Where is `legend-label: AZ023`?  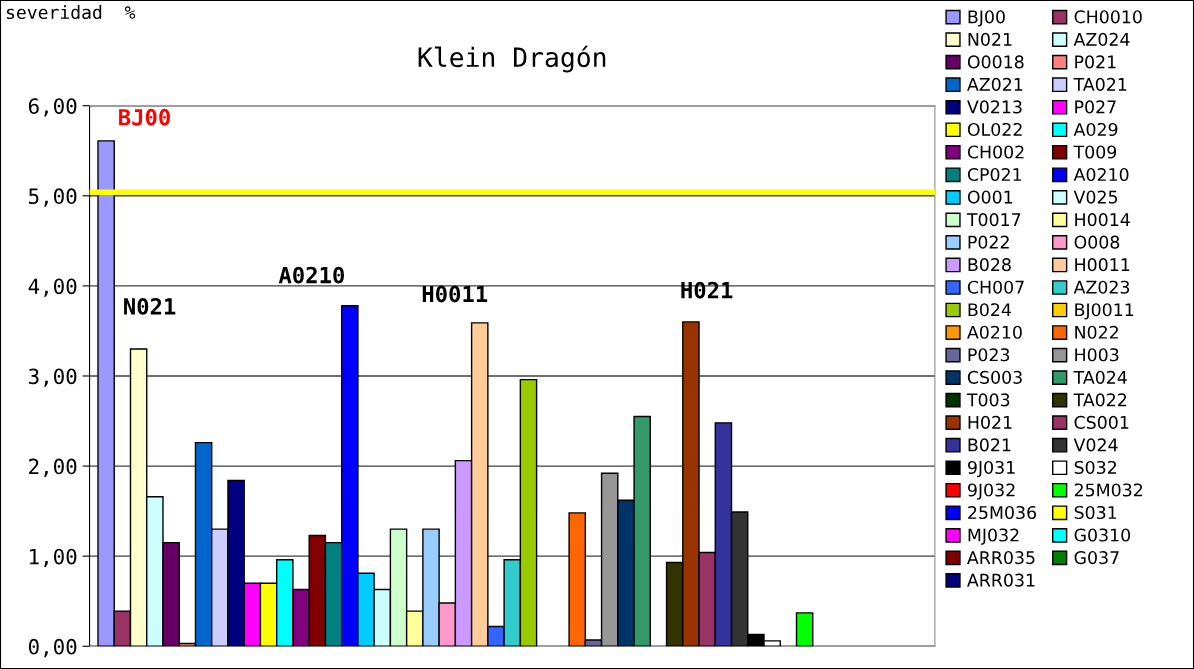 legend-label: AZ023 is located at coordinates (1101, 287).